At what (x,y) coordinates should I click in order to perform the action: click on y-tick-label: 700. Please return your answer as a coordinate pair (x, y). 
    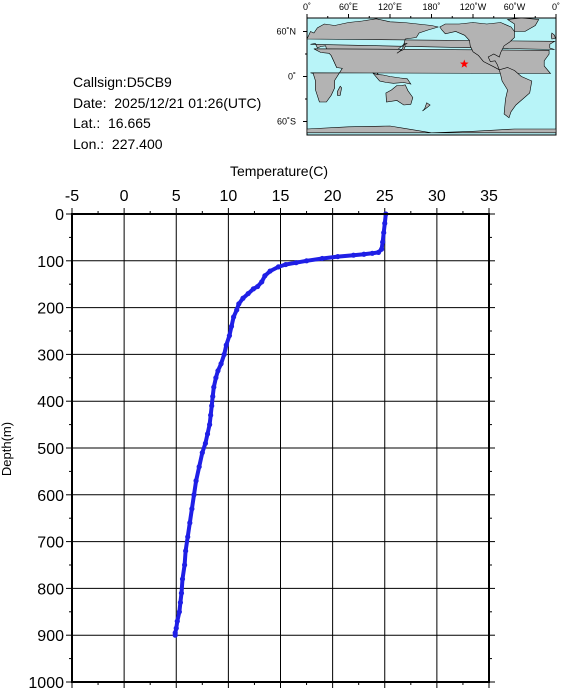
    Looking at the image, I should click on (50, 543).